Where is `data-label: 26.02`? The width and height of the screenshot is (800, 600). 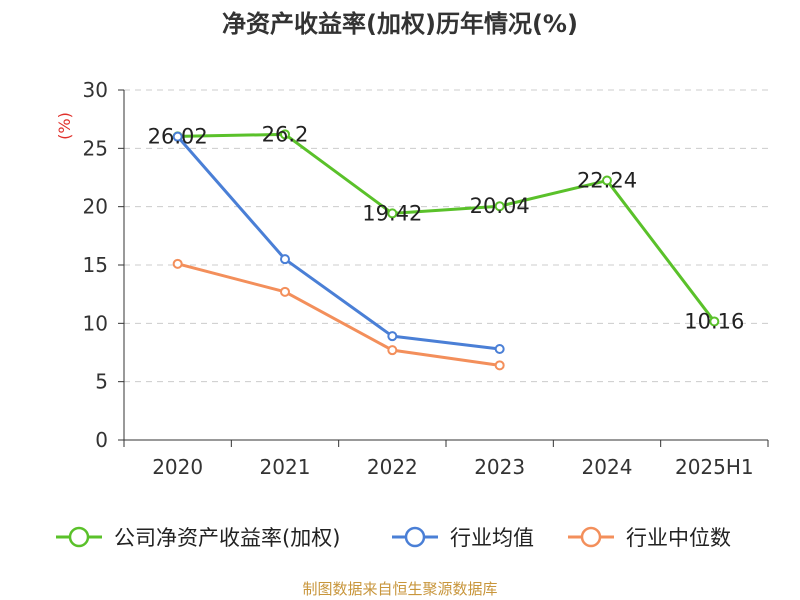 data-label: 26.02 is located at coordinates (178, 136).